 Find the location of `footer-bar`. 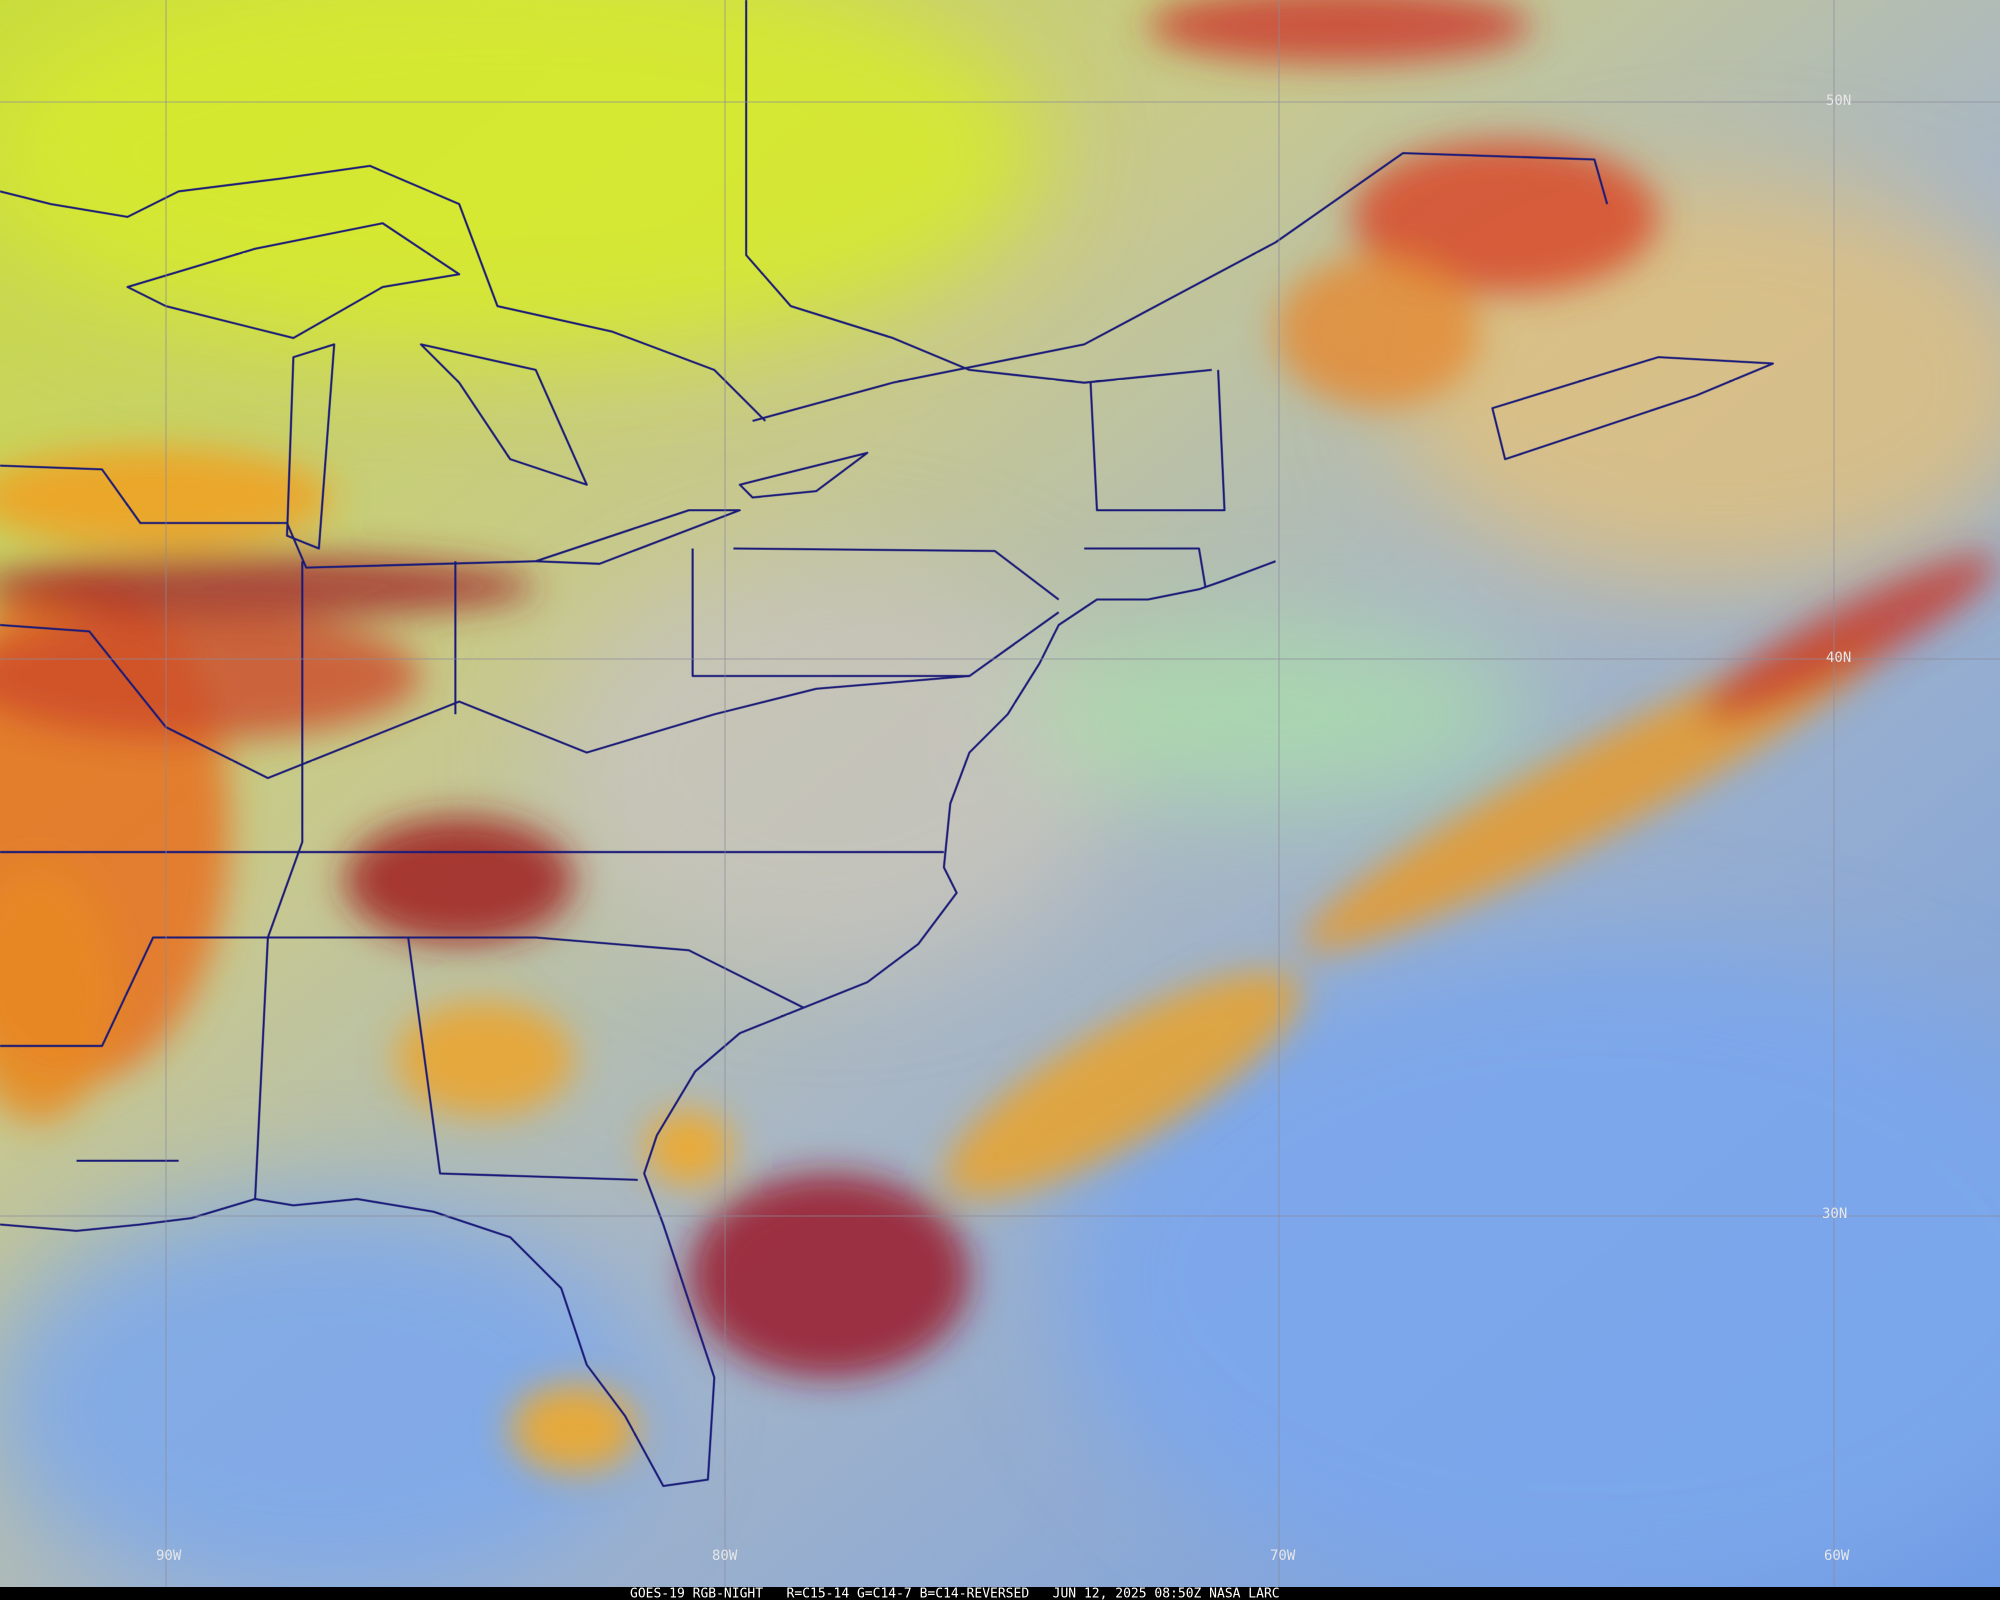

footer-bar is located at coordinates (1000, 1593).